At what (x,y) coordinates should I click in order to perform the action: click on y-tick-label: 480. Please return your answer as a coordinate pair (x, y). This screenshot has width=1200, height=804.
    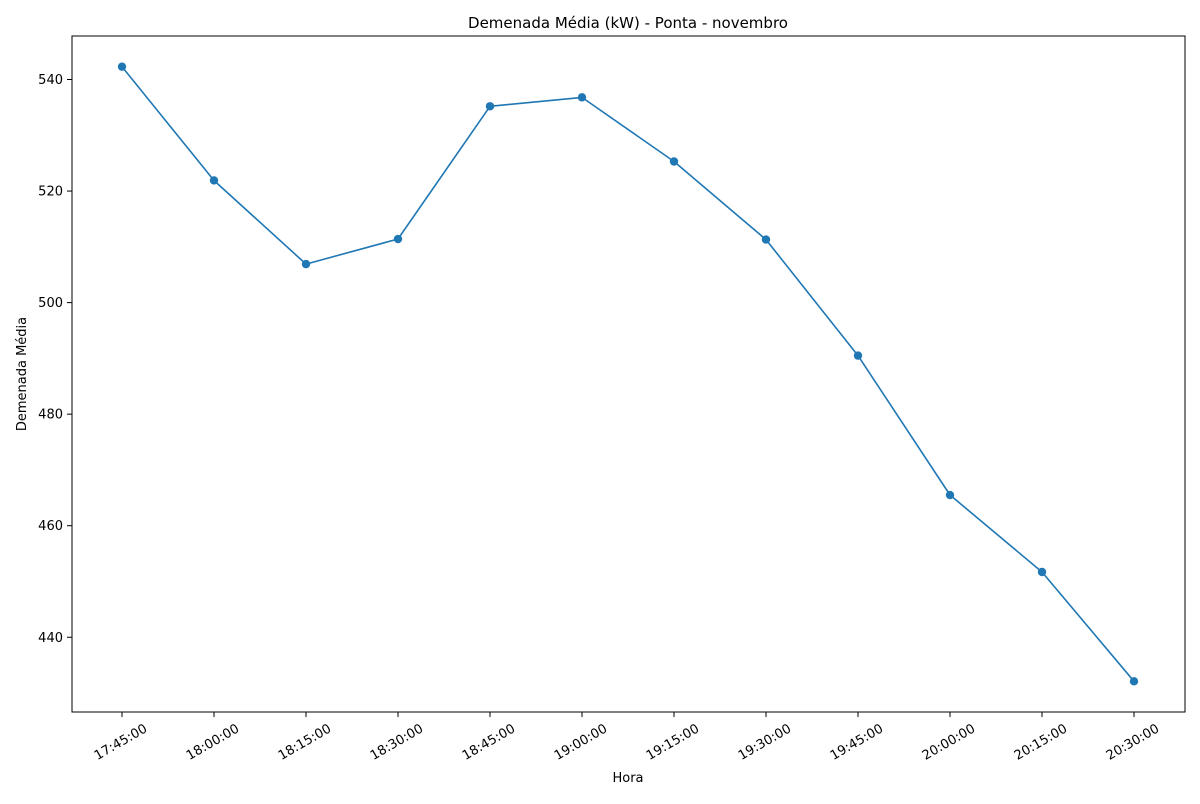
    Looking at the image, I should click on (50, 415).